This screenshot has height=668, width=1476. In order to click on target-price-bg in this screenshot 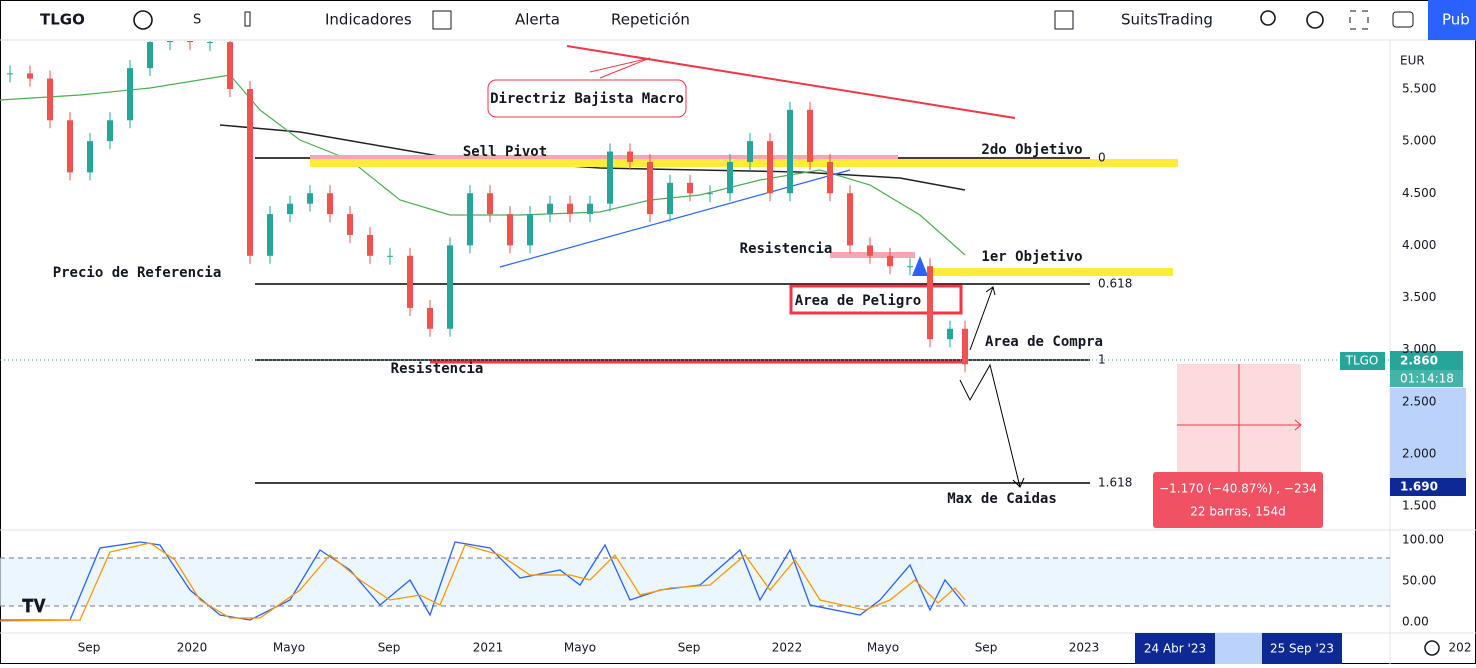, I will do `click(1428, 487)`.